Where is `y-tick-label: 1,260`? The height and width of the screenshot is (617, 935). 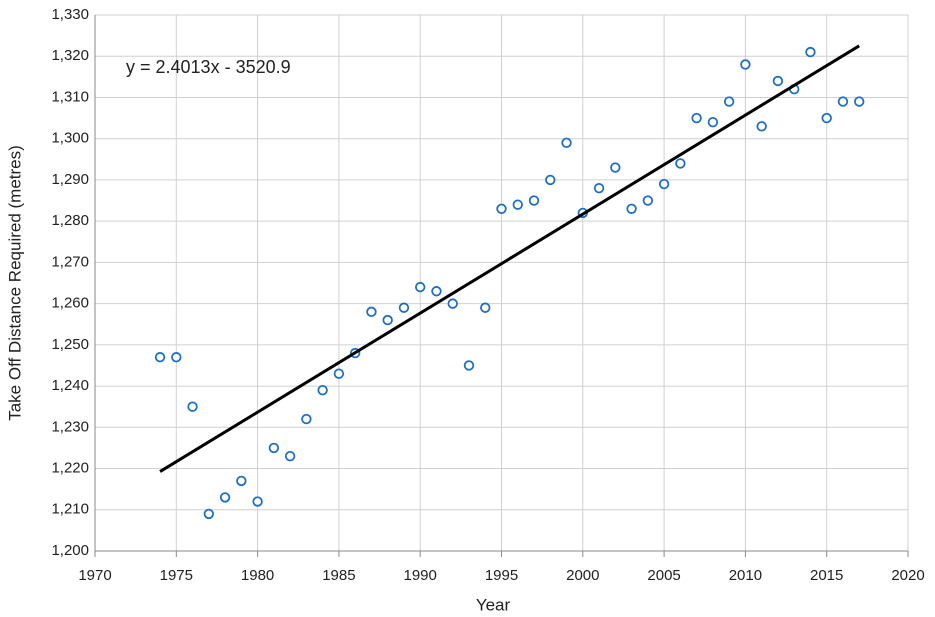
y-tick-label: 1,260 is located at coordinates (70, 303).